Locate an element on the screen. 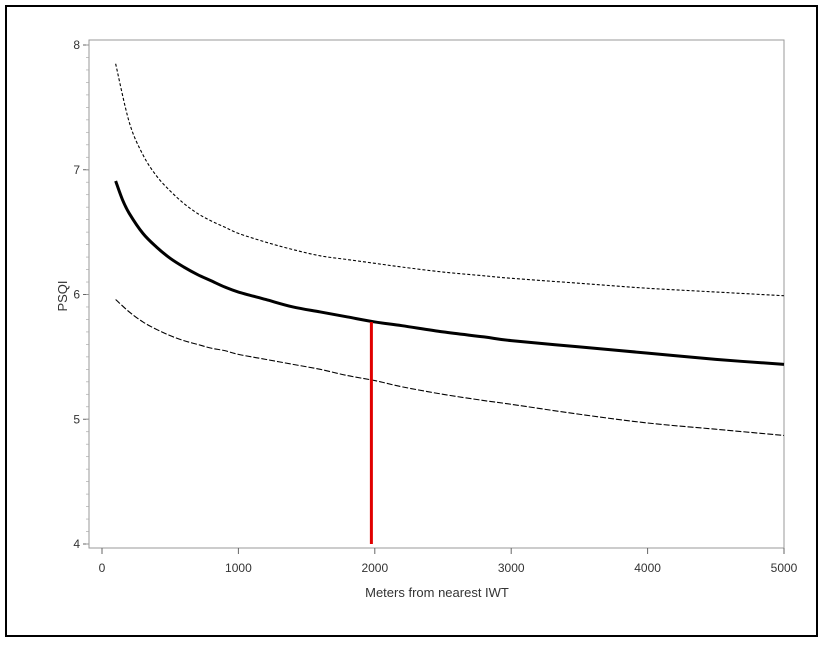 The width and height of the screenshot is (823, 647). x-tick-label: 2000 is located at coordinates (374, 568).